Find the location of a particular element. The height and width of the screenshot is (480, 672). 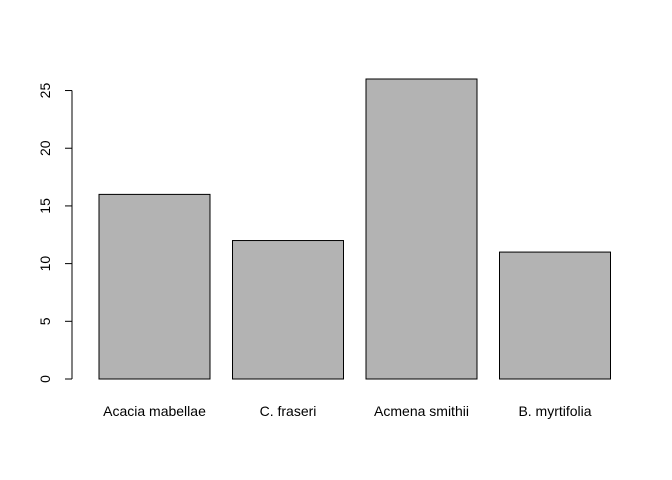

bar-acacia-mabellae is located at coordinates (154, 286).